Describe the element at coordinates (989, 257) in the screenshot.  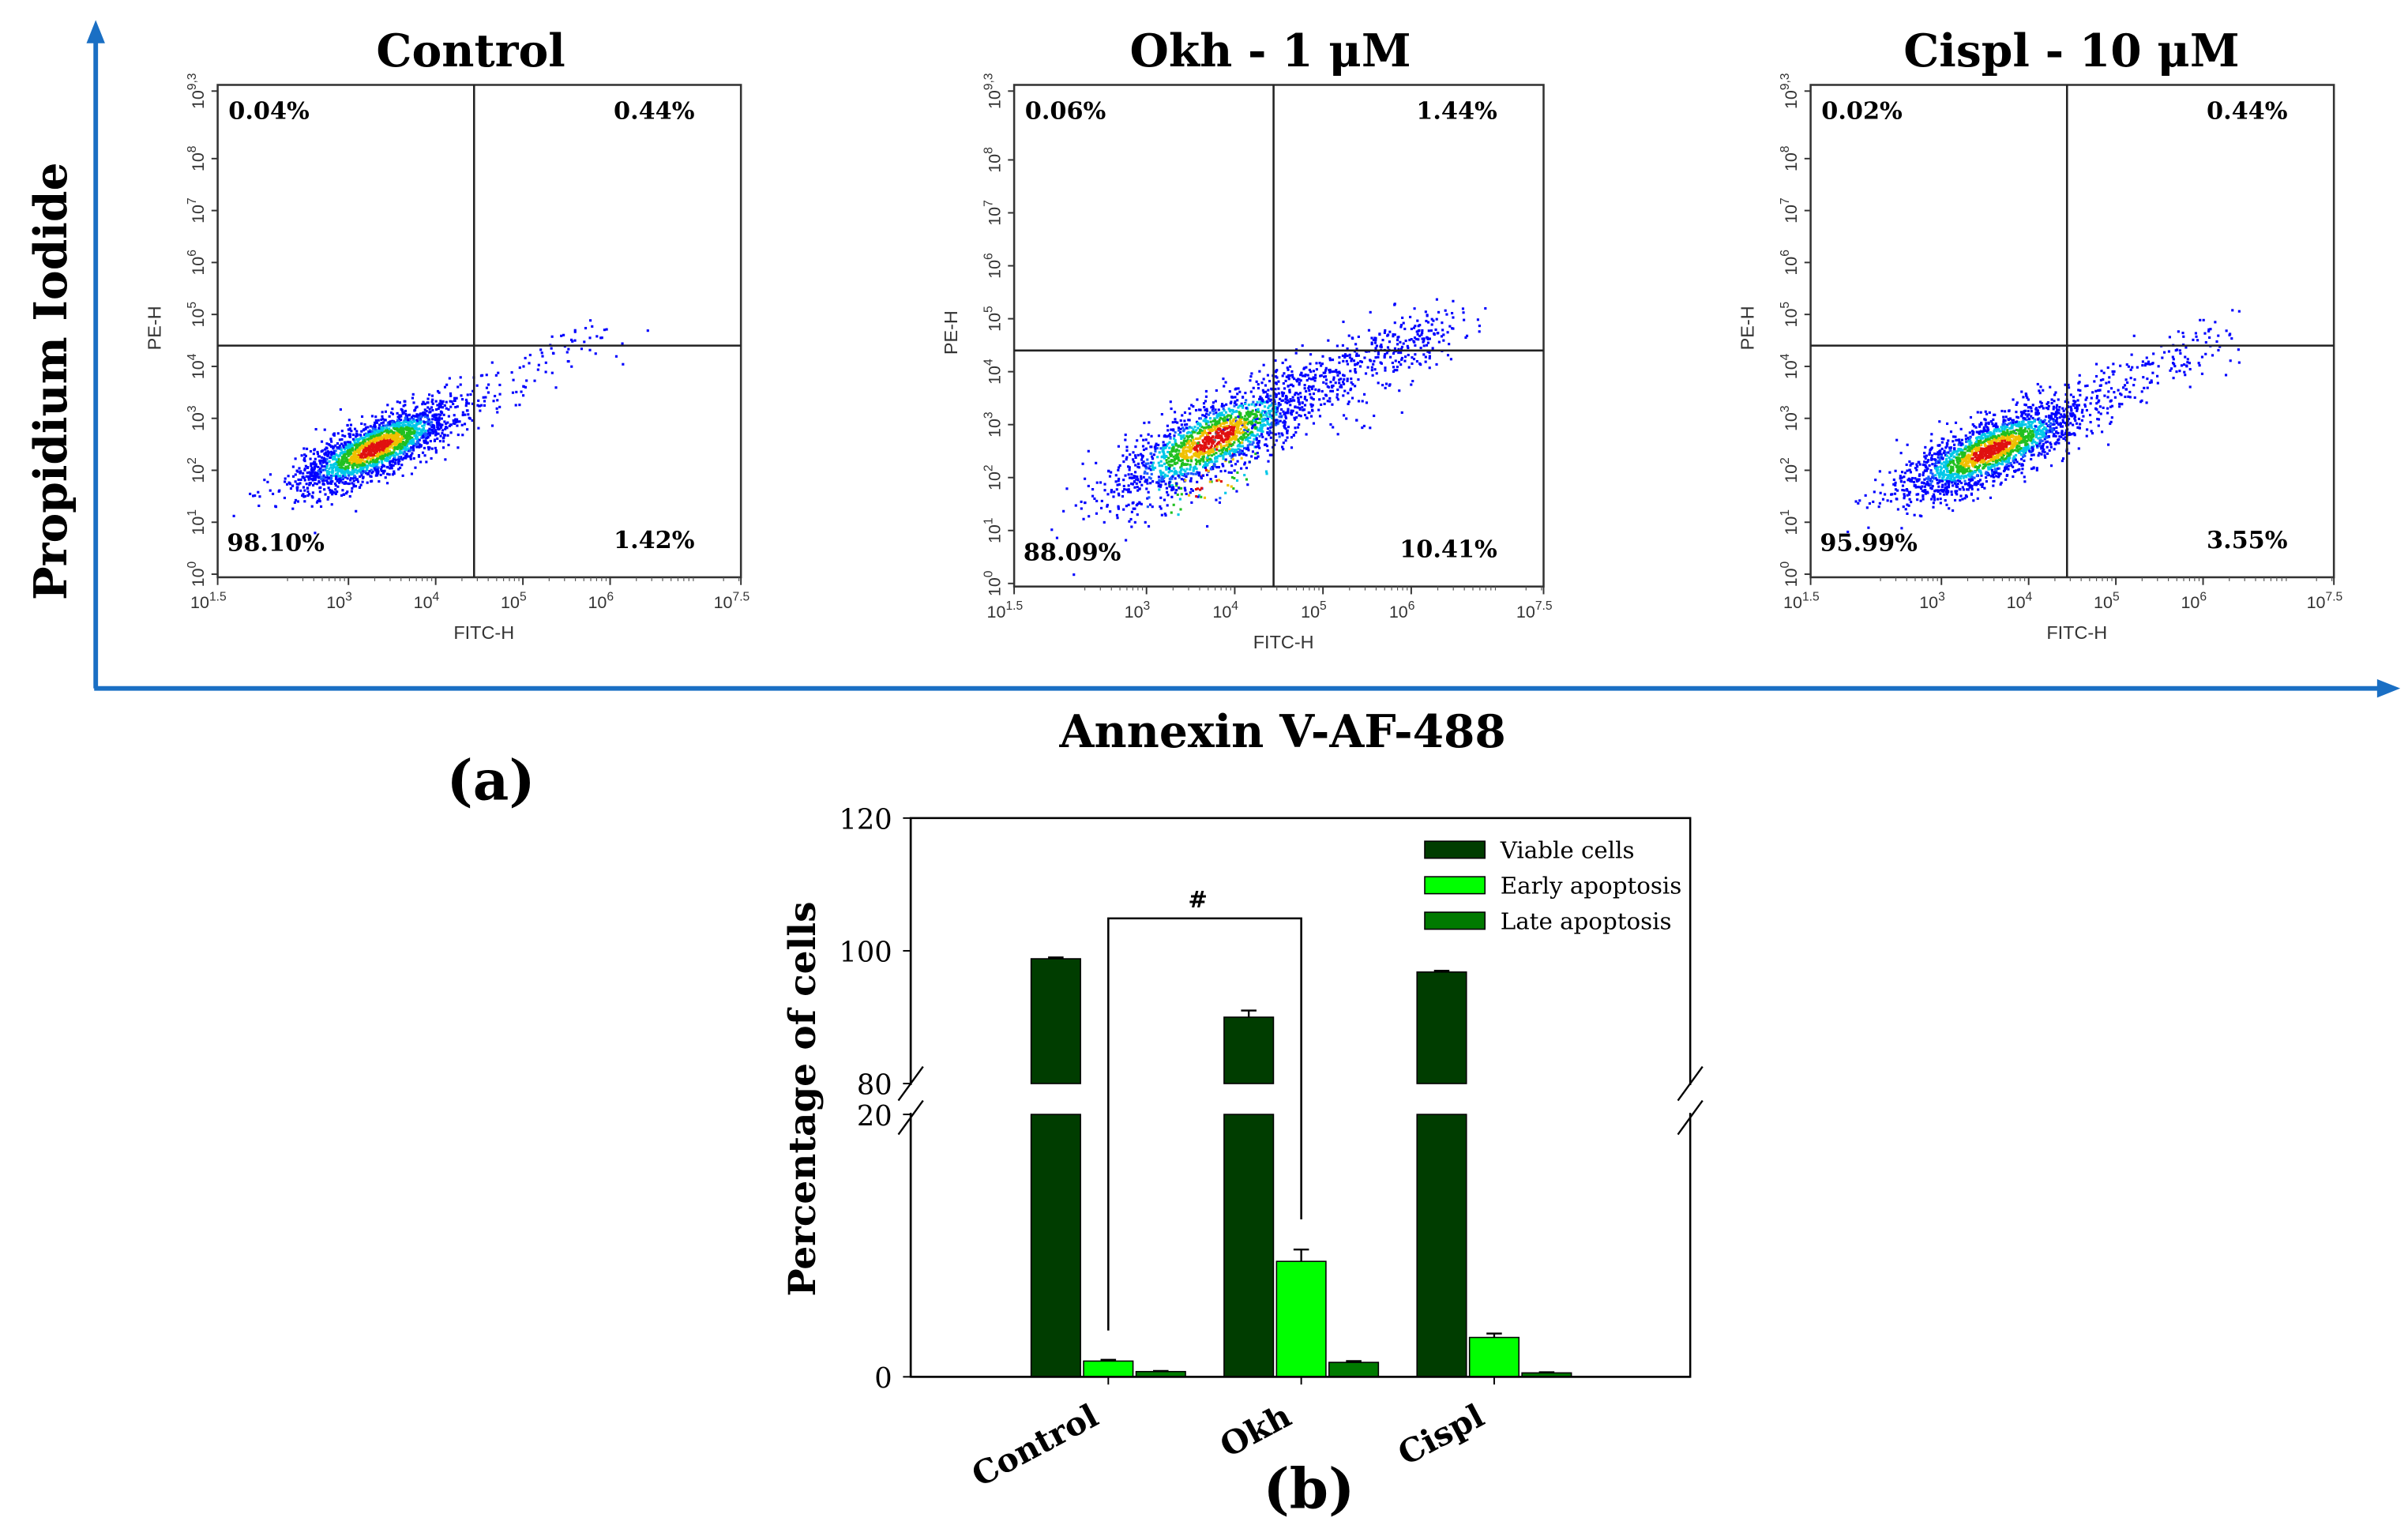
I see `tick-exponent: 6` at that location.